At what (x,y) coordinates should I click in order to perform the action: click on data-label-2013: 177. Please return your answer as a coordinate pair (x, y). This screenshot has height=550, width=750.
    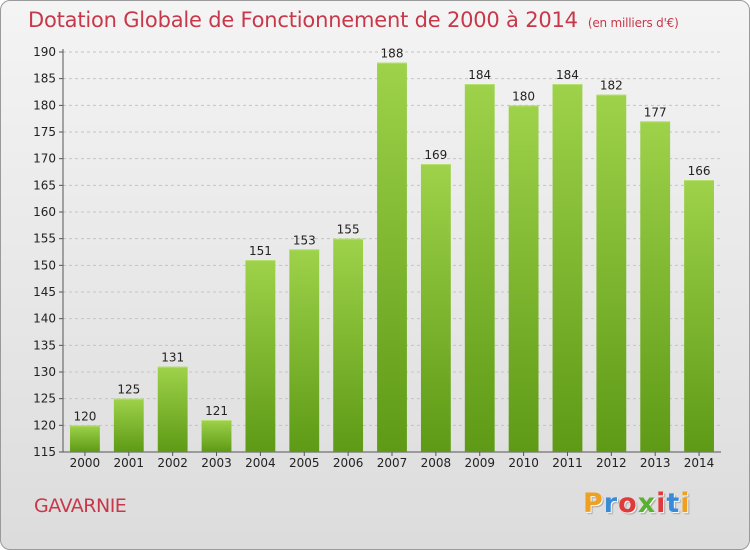
    Looking at the image, I should click on (655, 112).